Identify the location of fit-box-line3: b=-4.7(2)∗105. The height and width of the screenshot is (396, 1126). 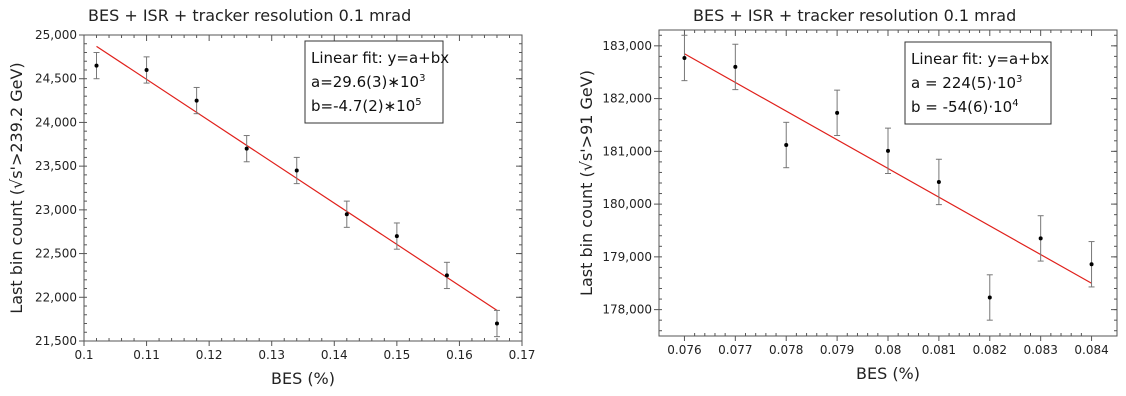
(366, 106).